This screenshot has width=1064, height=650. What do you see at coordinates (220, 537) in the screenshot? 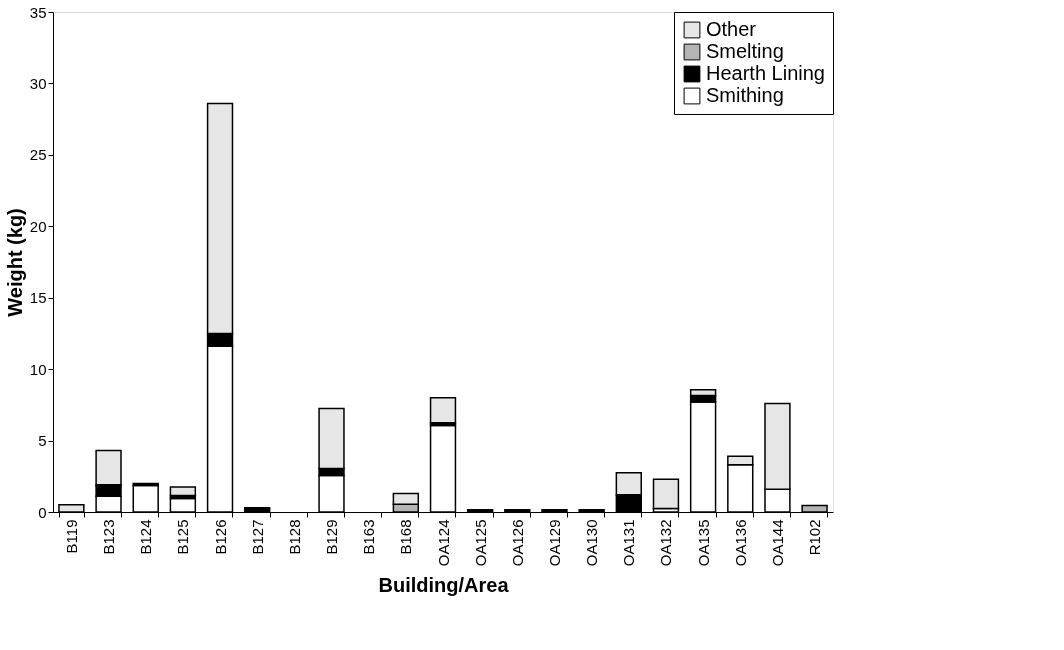
I see `x-tick-label: B126` at bounding box center [220, 537].